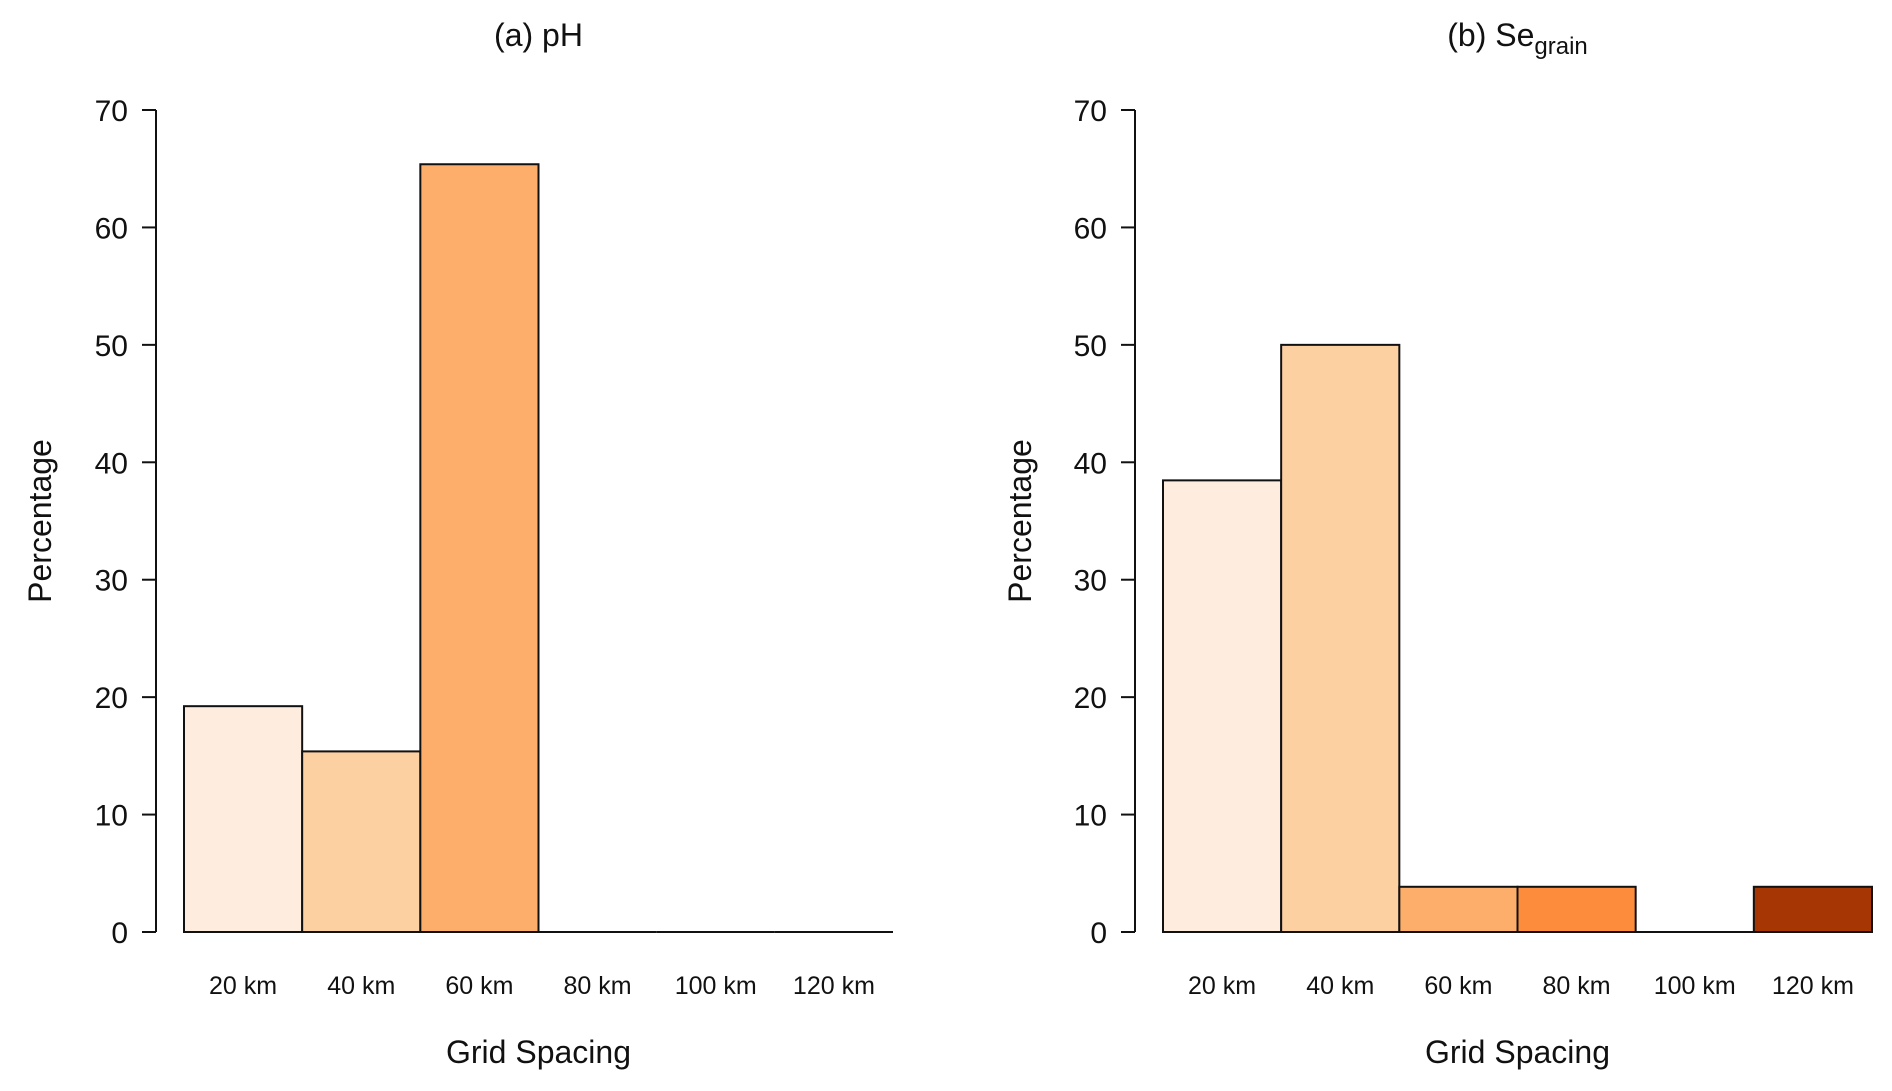  I want to click on panel-a-title: (a) pH, so click(538, 35).